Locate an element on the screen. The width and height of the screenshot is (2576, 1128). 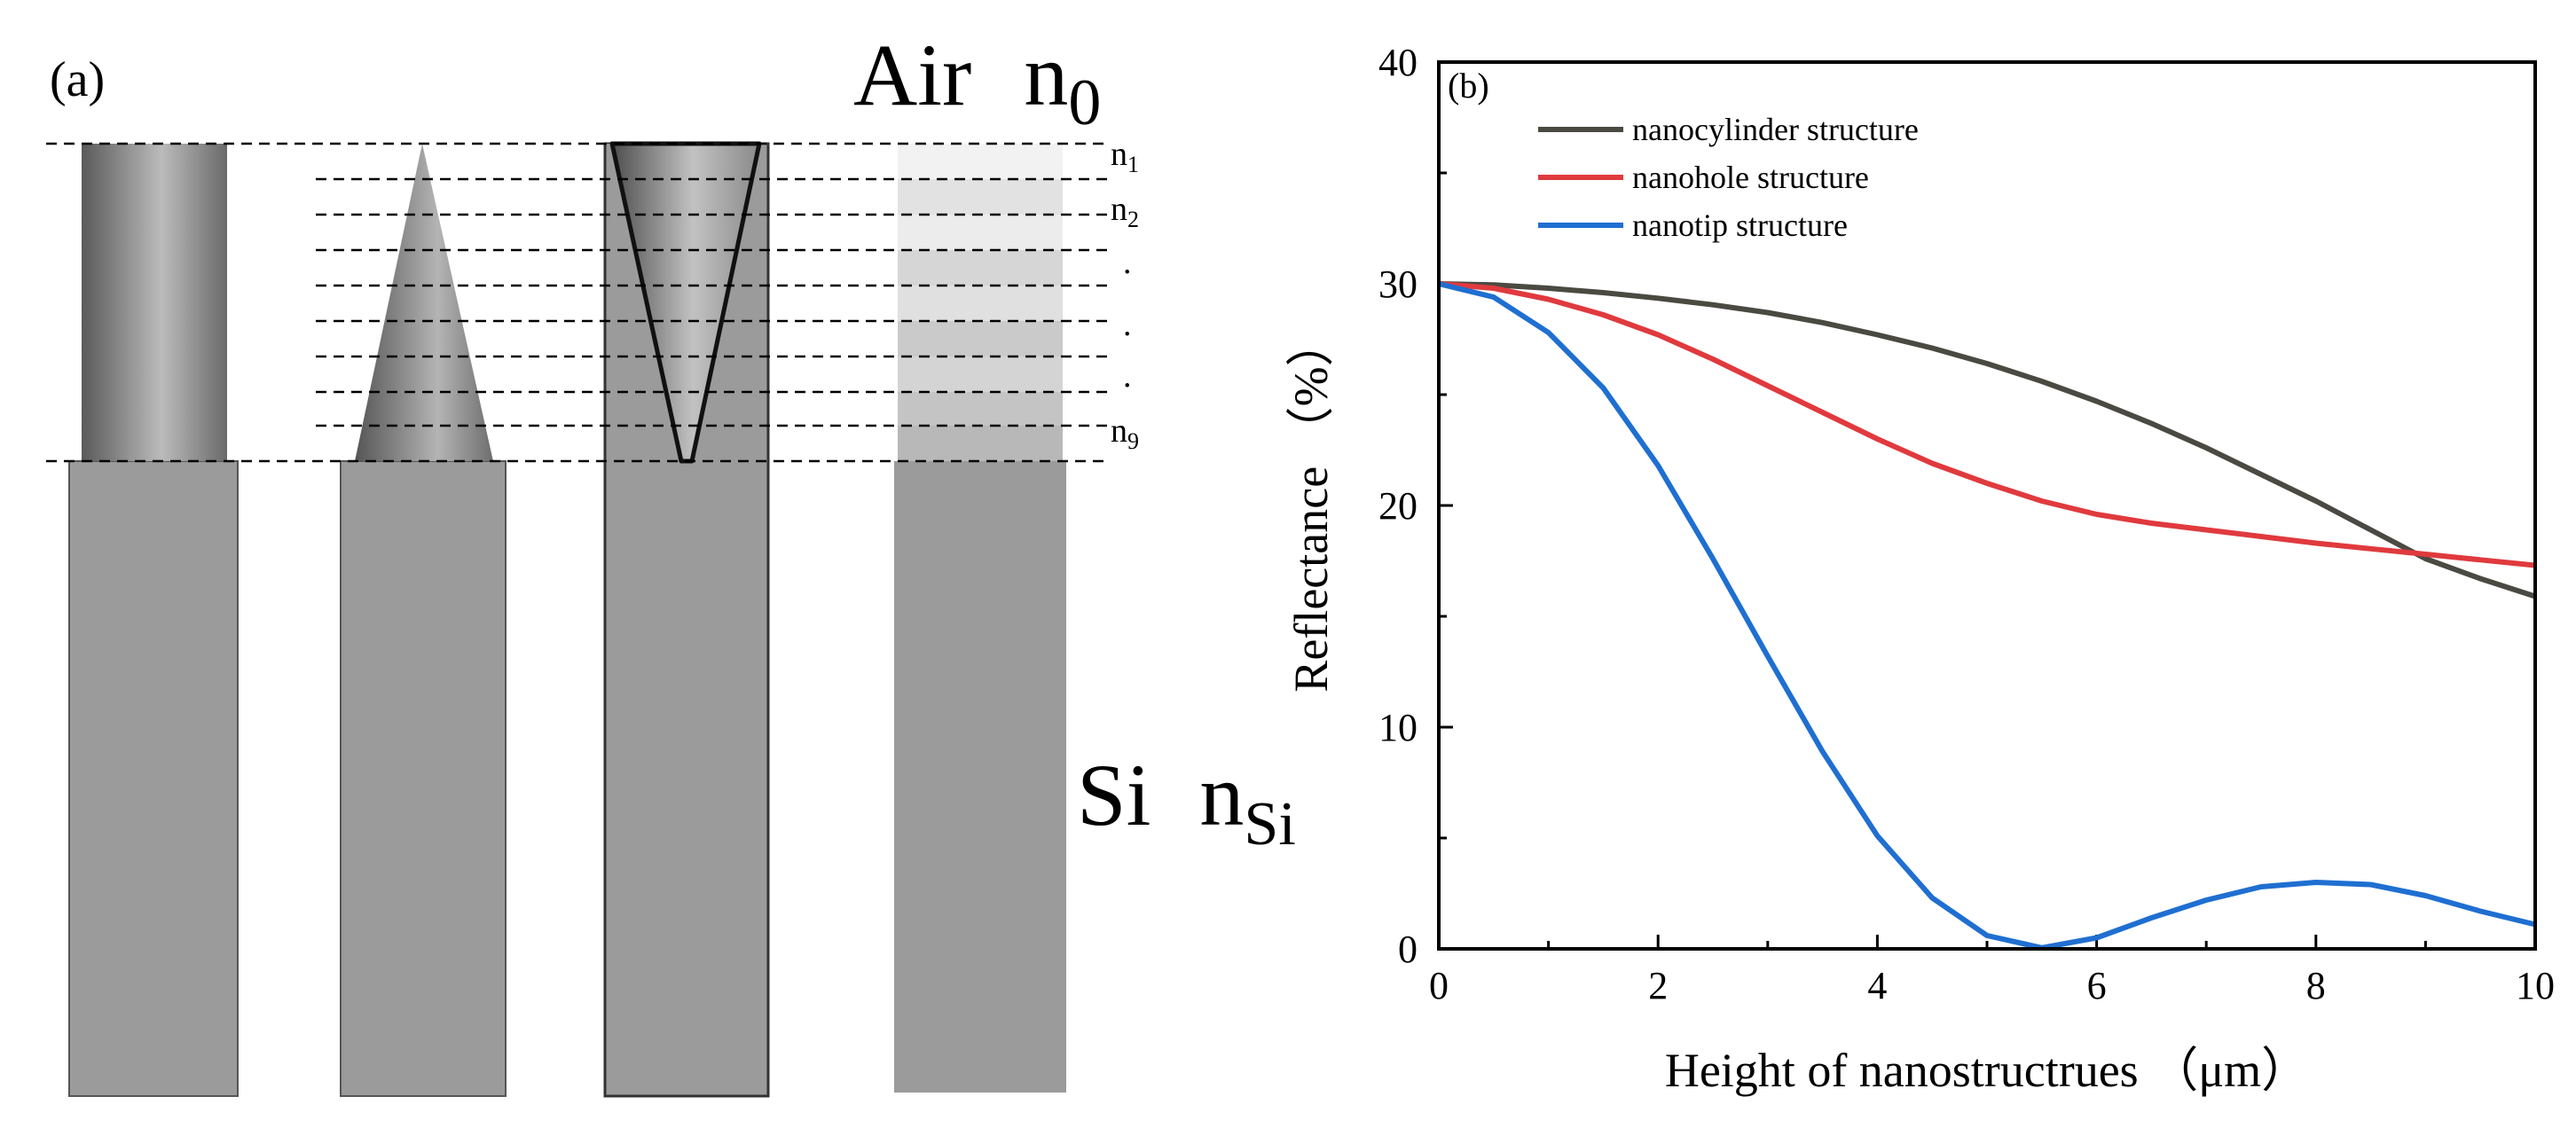
legend-label-0: nanocylinder structure is located at coordinates (1775, 129).